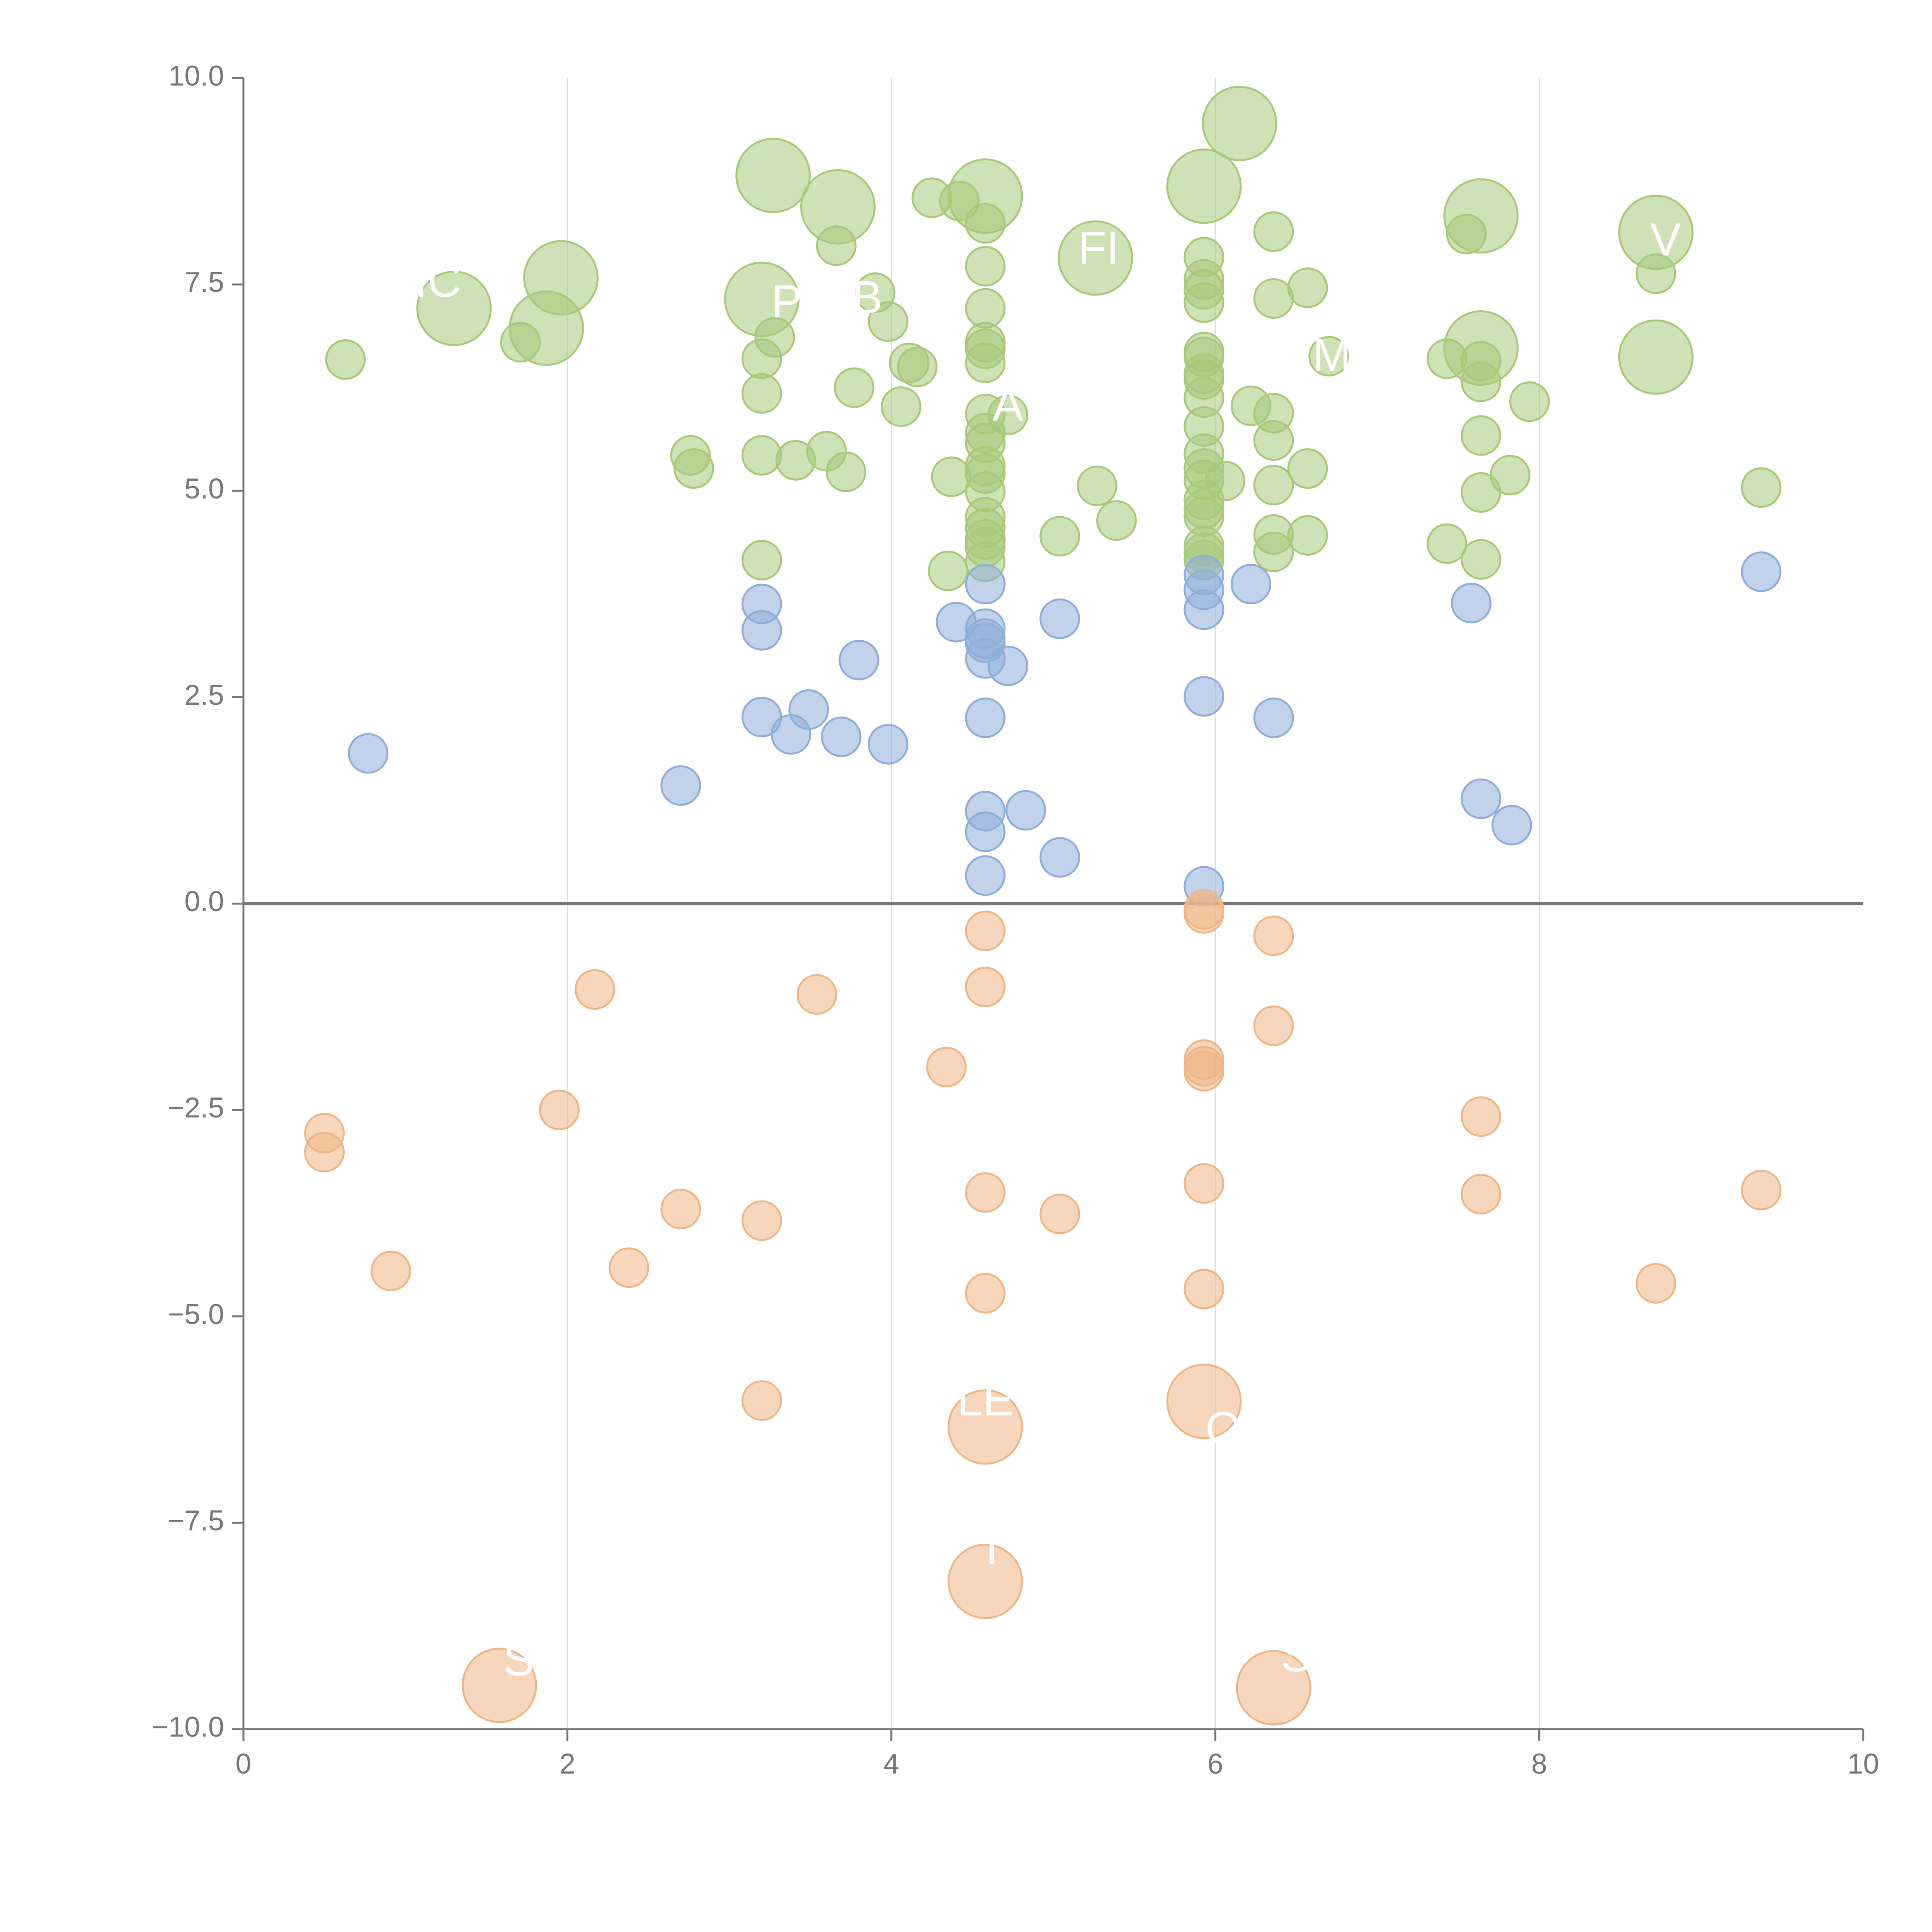 Image resolution: width=1932 pixels, height=1932 pixels. What do you see at coordinates (891, 1764) in the screenshot?
I see `x-tick-label: 4` at bounding box center [891, 1764].